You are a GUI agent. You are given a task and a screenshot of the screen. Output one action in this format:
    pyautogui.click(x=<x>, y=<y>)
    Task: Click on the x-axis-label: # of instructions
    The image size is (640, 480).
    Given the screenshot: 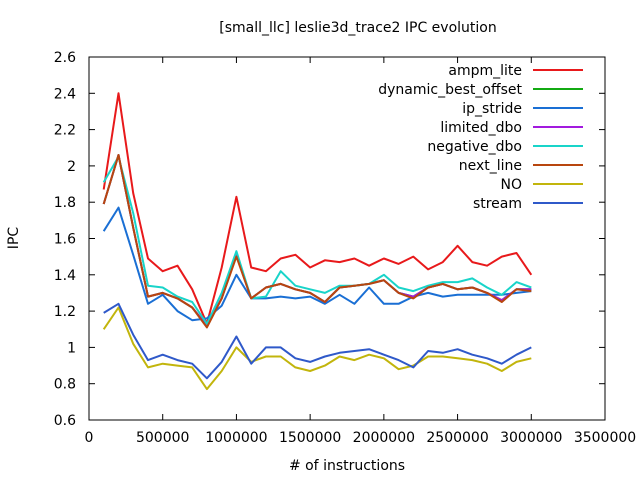 What is the action you would take?
    pyautogui.click(x=347, y=466)
    